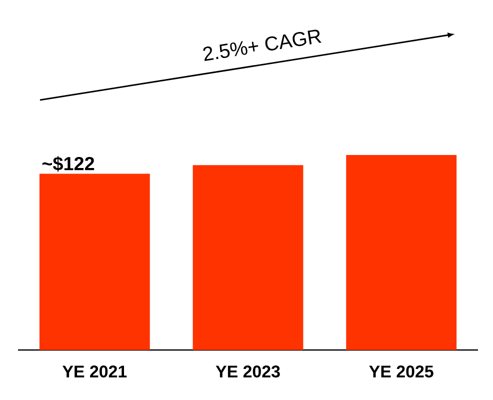  What do you see at coordinates (68, 164) in the screenshot?
I see `data-label: ~$122` at bounding box center [68, 164].